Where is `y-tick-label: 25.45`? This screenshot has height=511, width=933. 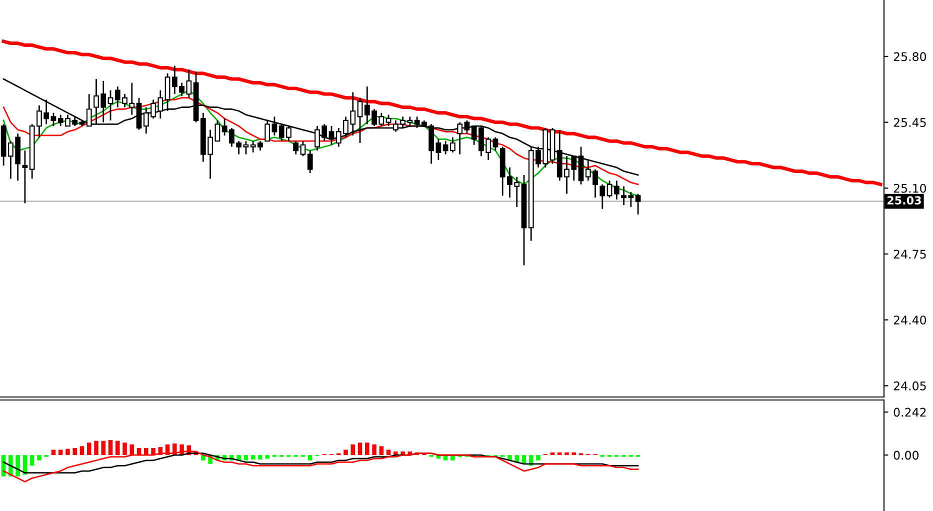
y-tick-label: 25.45 is located at coordinates (910, 122).